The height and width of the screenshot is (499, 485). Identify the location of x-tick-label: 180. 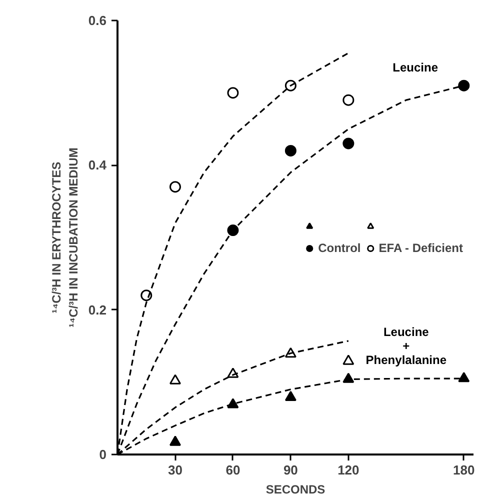
(464, 470).